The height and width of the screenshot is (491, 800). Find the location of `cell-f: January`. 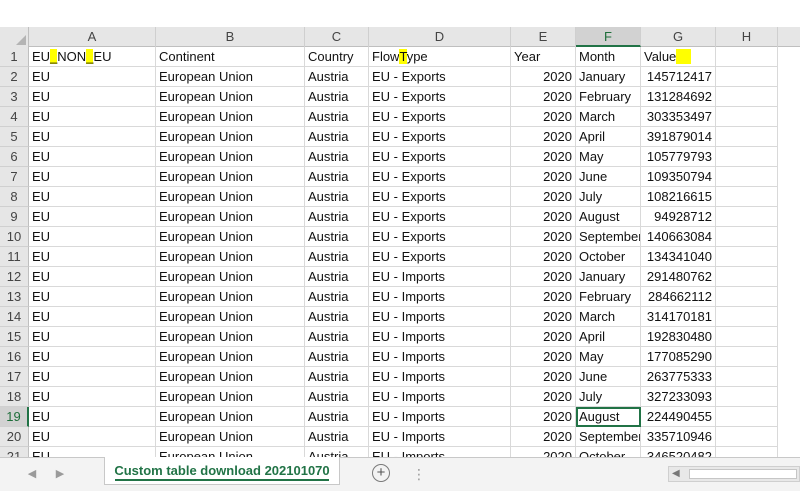

cell-f: January is located at coordinates (608, 77).